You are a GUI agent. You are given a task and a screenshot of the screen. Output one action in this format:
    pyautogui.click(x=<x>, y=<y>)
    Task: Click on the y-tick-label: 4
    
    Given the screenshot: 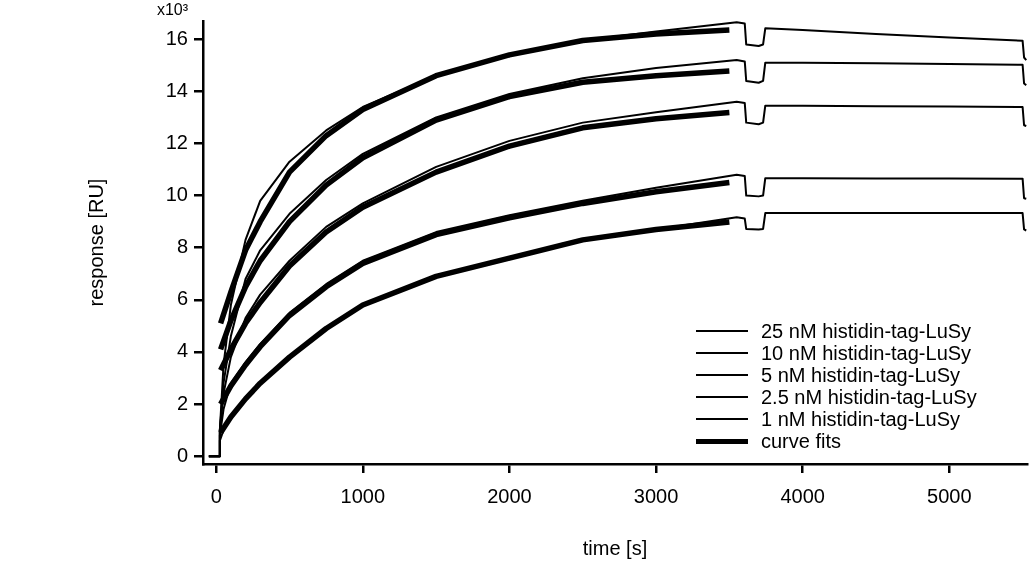 What is the action you would take?
    pyautogui.click(x=182, y=350)
    